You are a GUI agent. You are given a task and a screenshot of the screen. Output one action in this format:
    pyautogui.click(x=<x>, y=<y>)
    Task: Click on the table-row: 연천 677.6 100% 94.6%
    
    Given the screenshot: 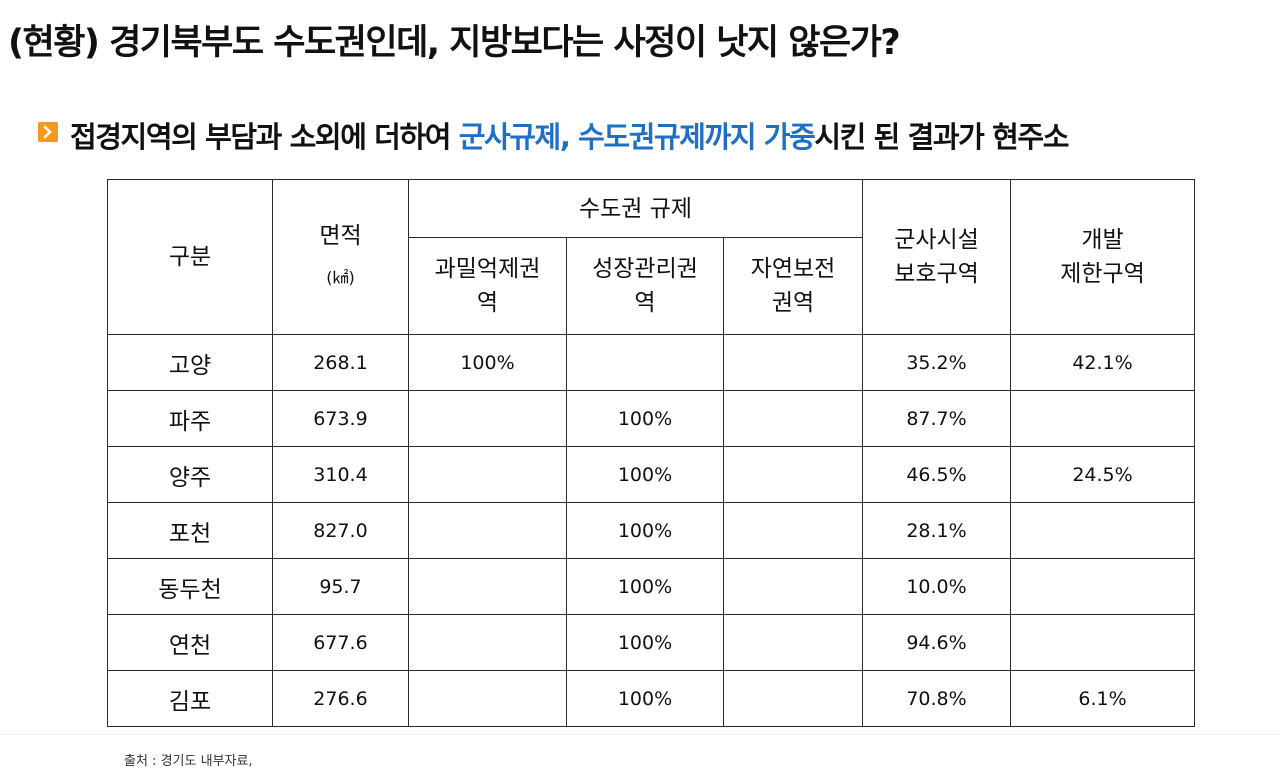 What is the action you would take?
    pyautogui.click(x=651, y=642)
    